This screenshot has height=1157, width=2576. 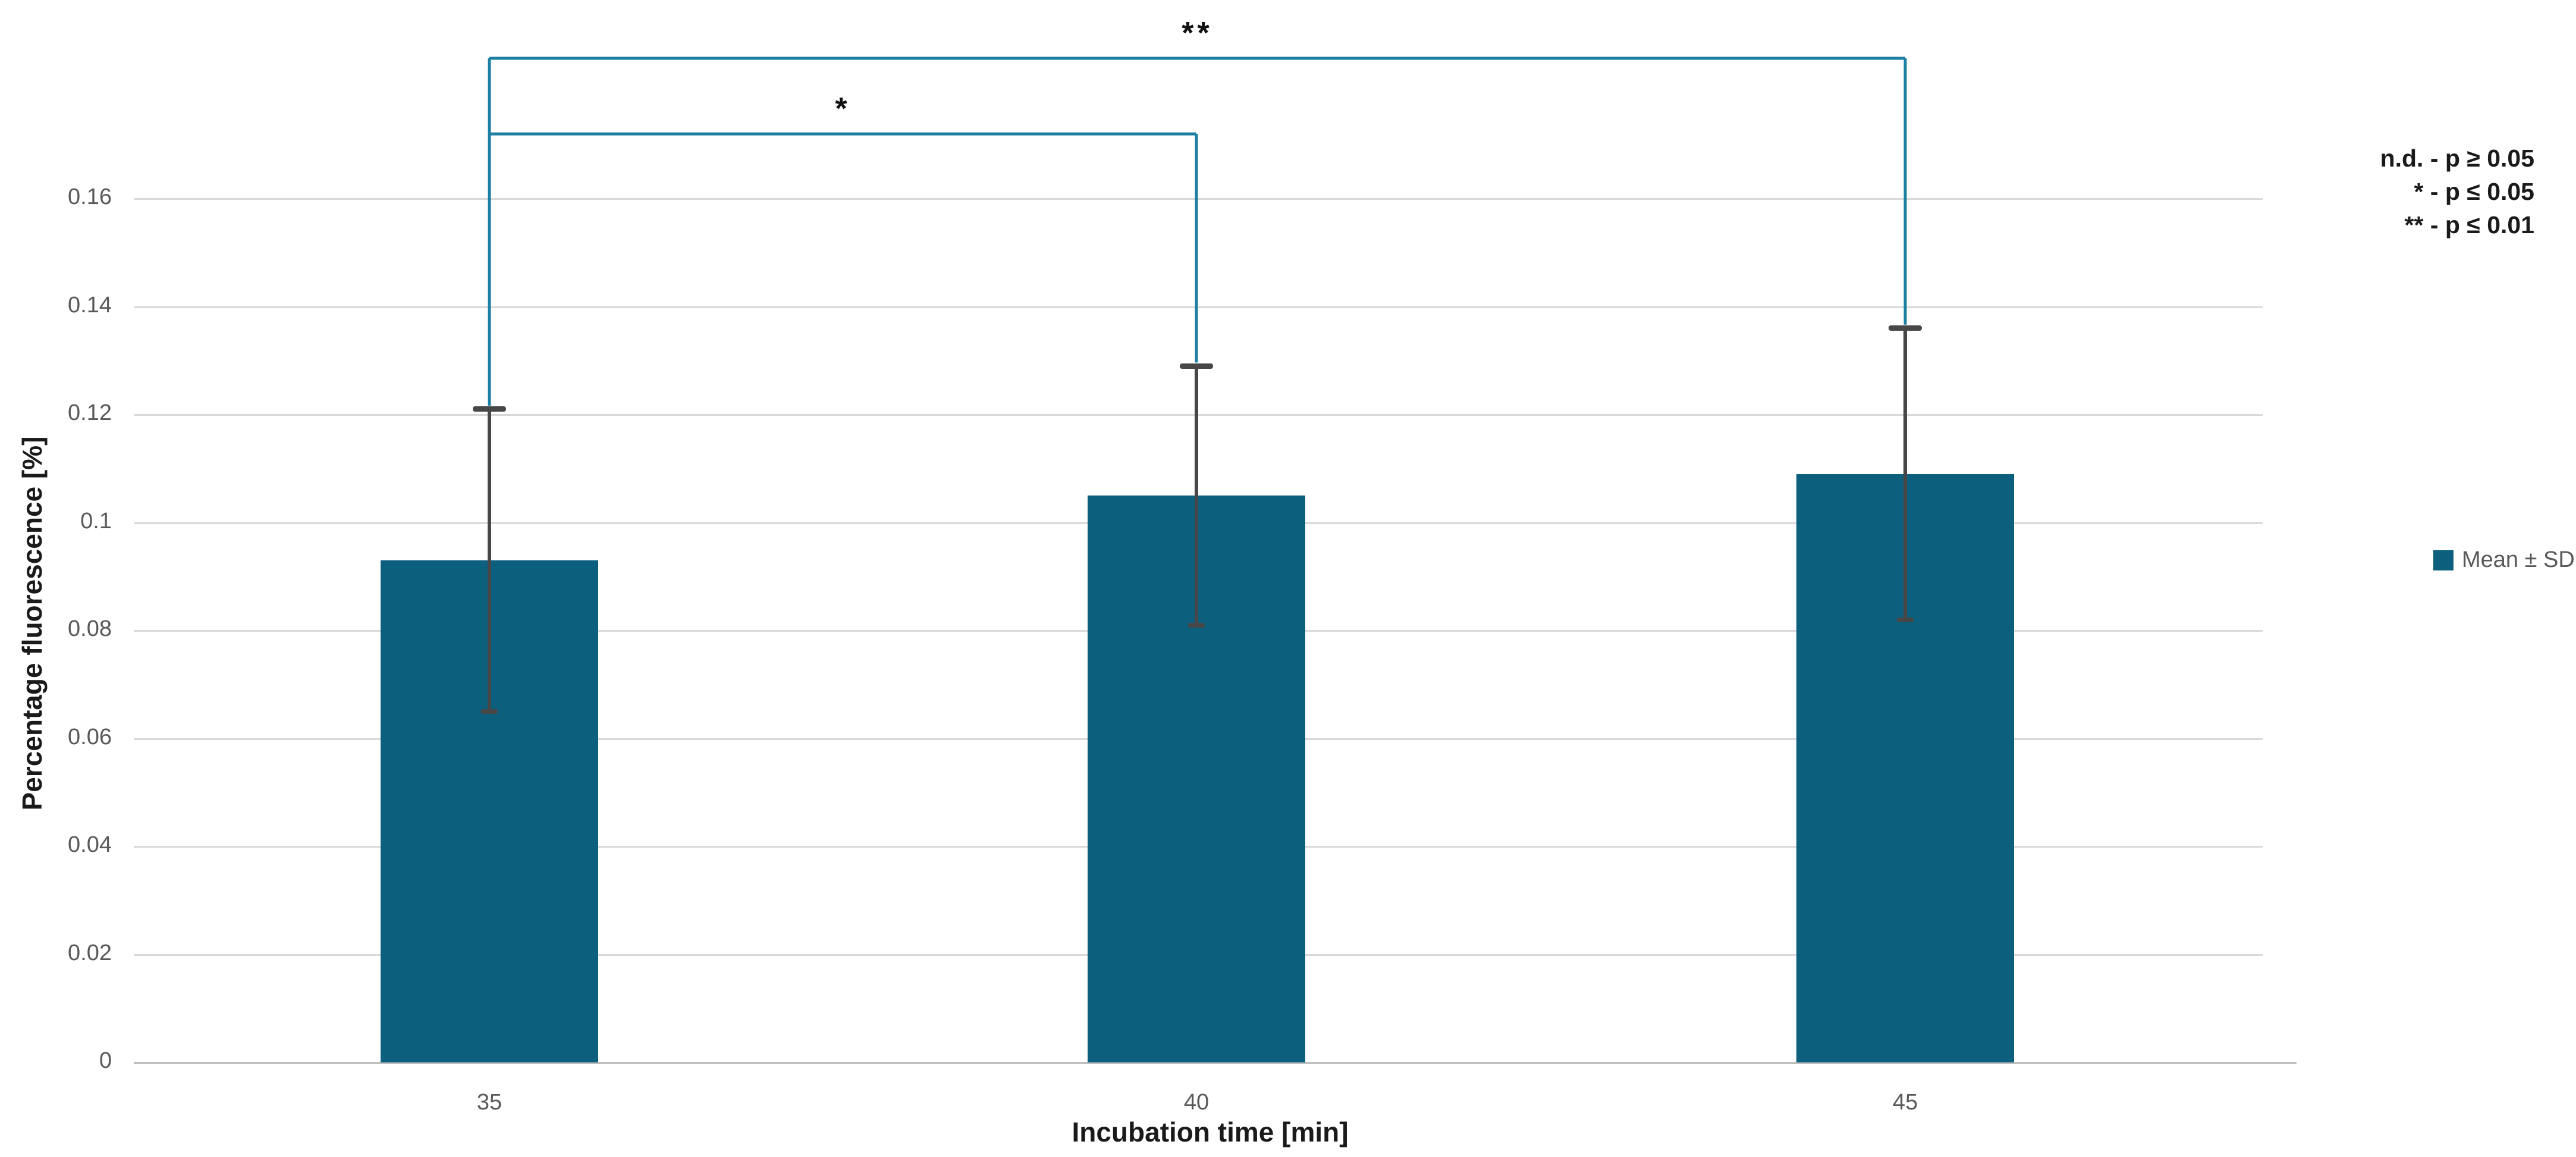 What do you see at coordinates (2443, 560) in the screenshot?
I see `legend-marker-swatch` at bounding box center [2443, 560].